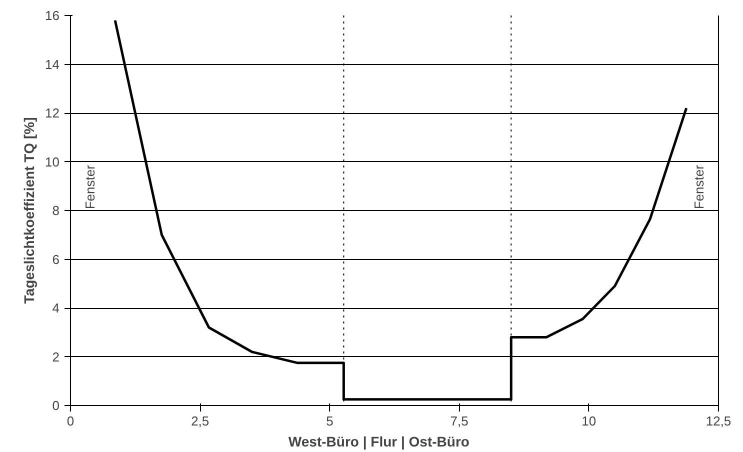 The image size is (743, 452). What do you see at coordinates (379, 442) in the screenshot?
I see `x-axis-title: West-Büro | Flur | Ost-Büro` at bounding box center [379, 442].